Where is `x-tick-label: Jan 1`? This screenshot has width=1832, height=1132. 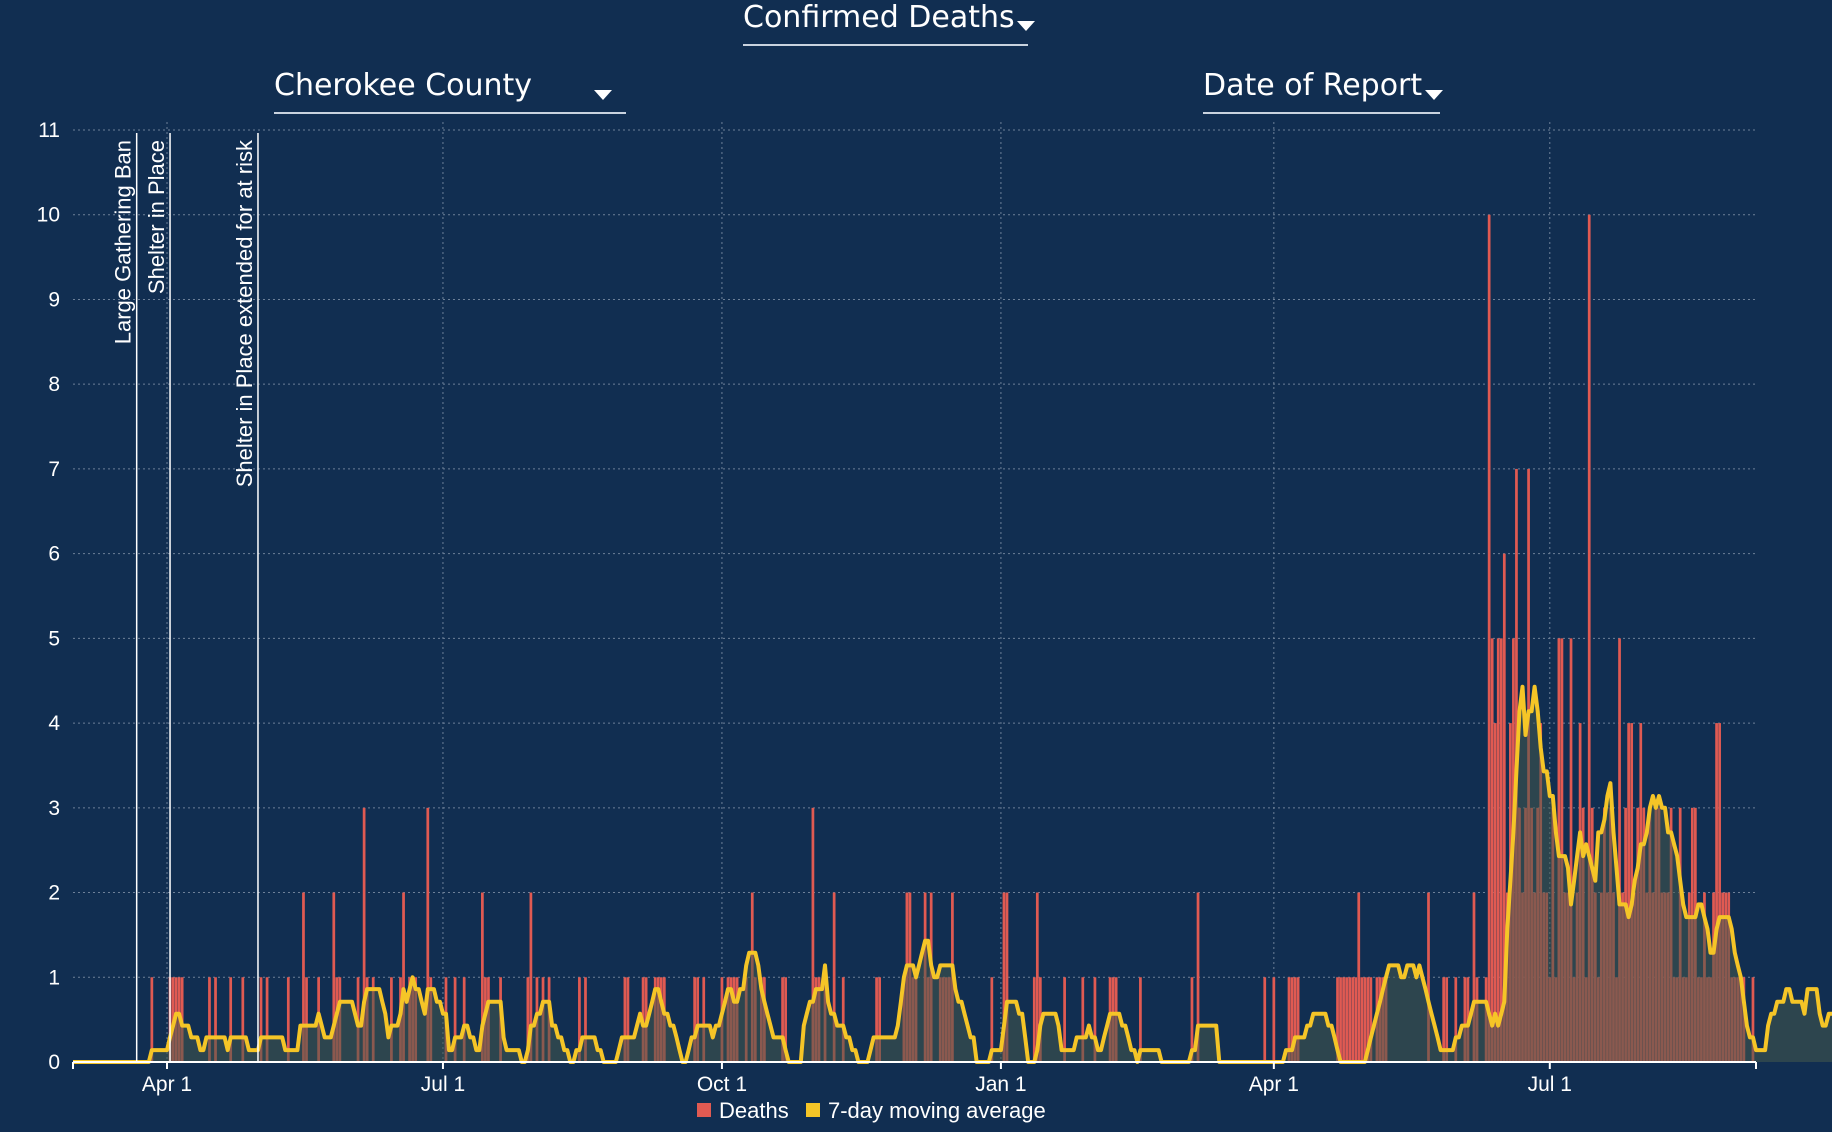
x-tick-label: Jan 1 is located at coordinates (1000, 1084).